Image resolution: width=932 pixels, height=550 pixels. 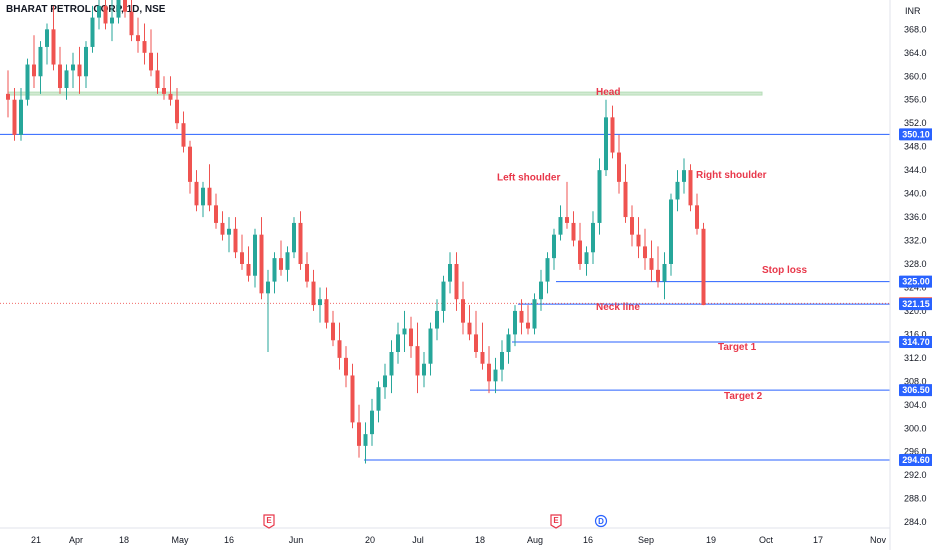 I want to click on price-tag-label: 294.60, so click(x=916, y=460).